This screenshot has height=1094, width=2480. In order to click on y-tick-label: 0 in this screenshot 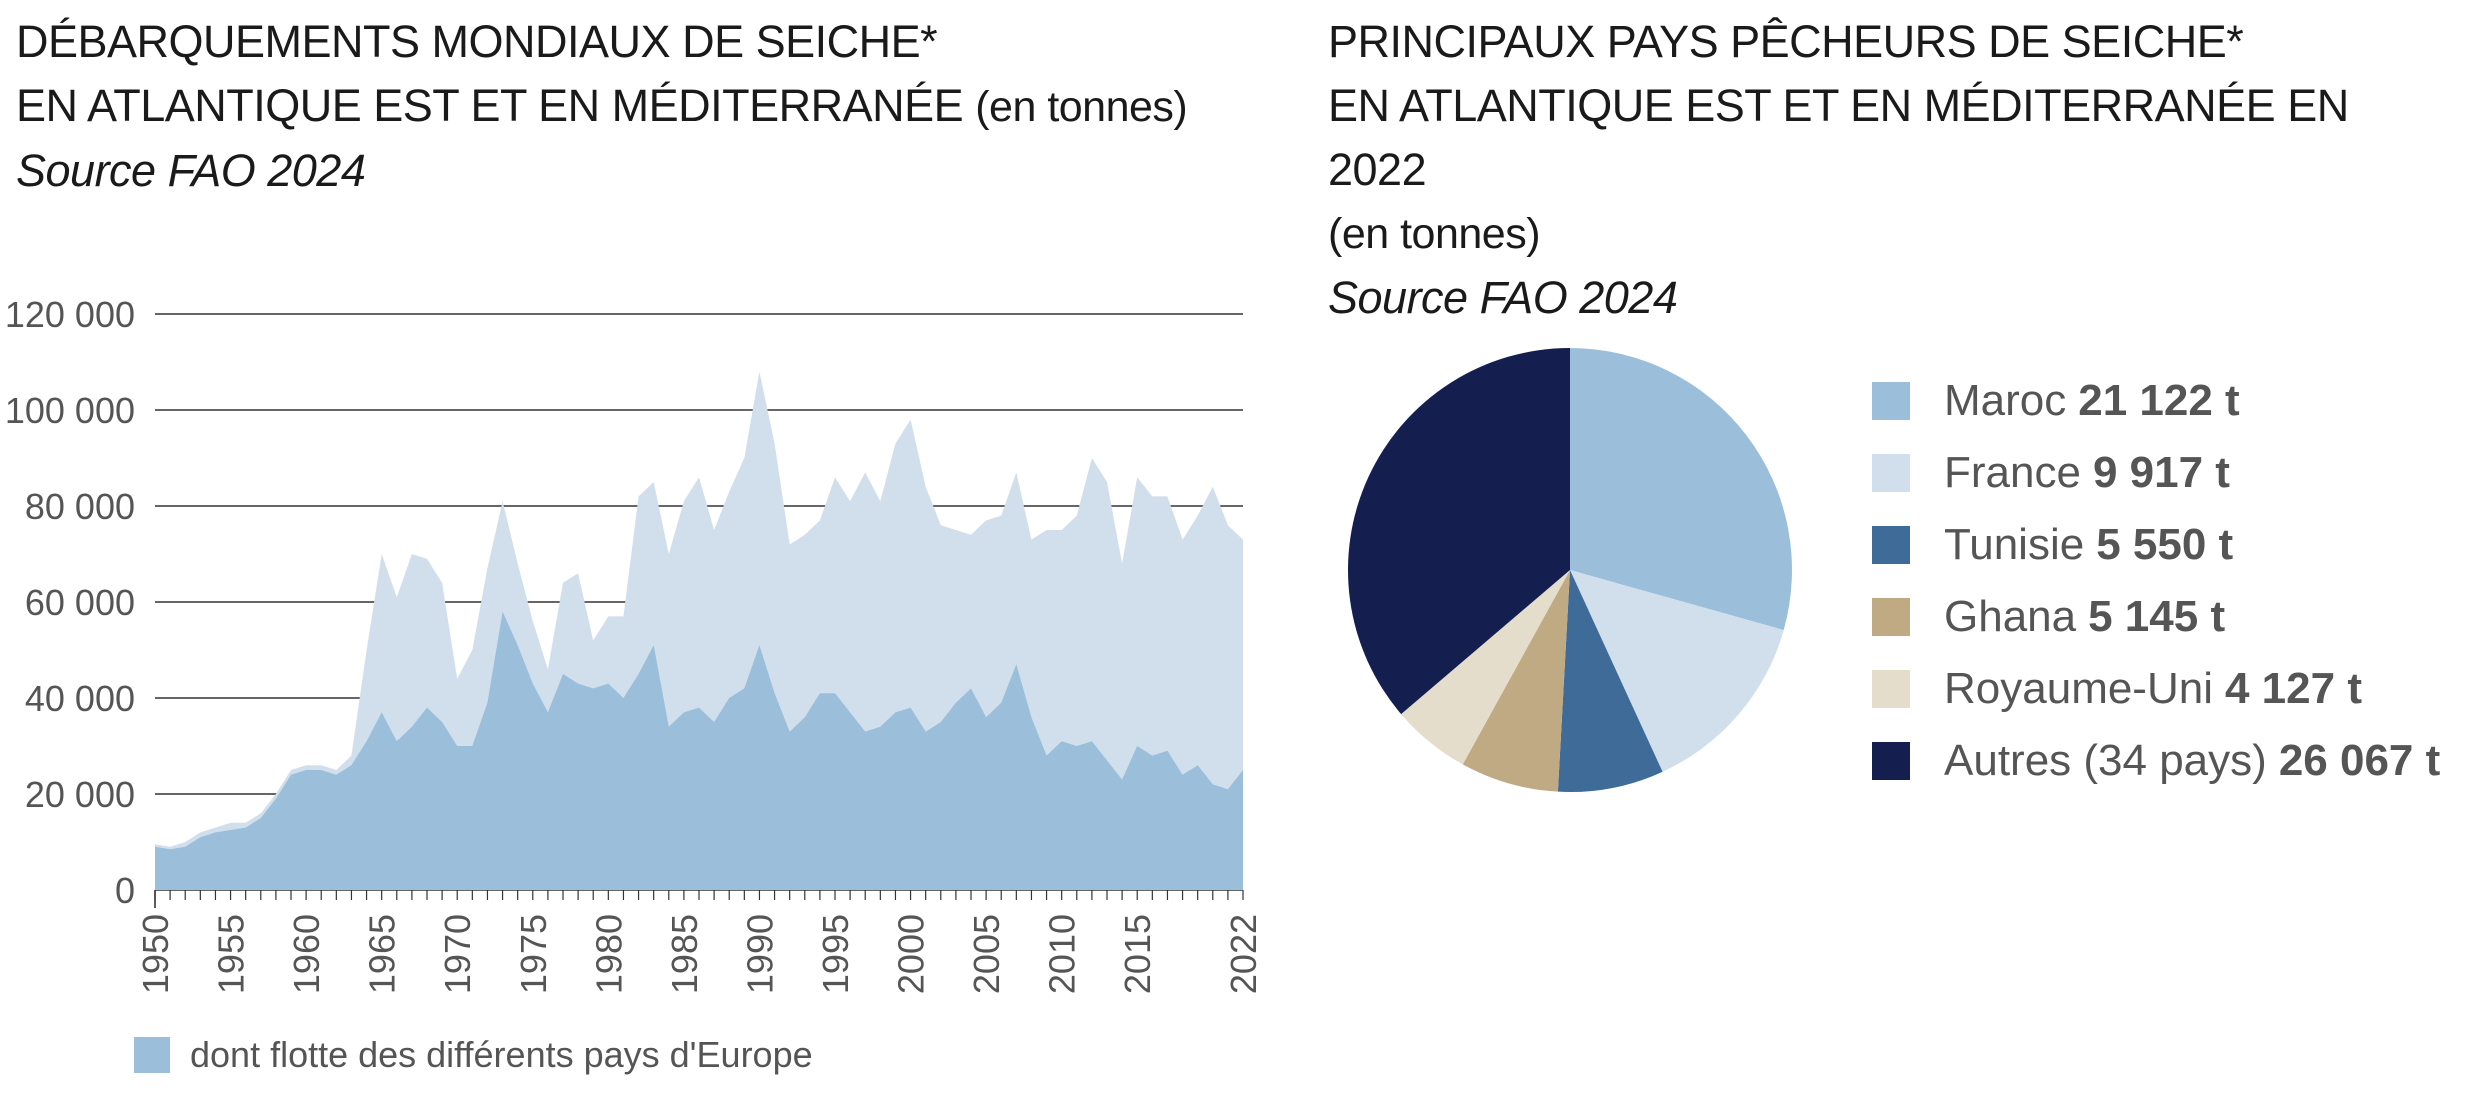, I will do `click(125, 890)`.